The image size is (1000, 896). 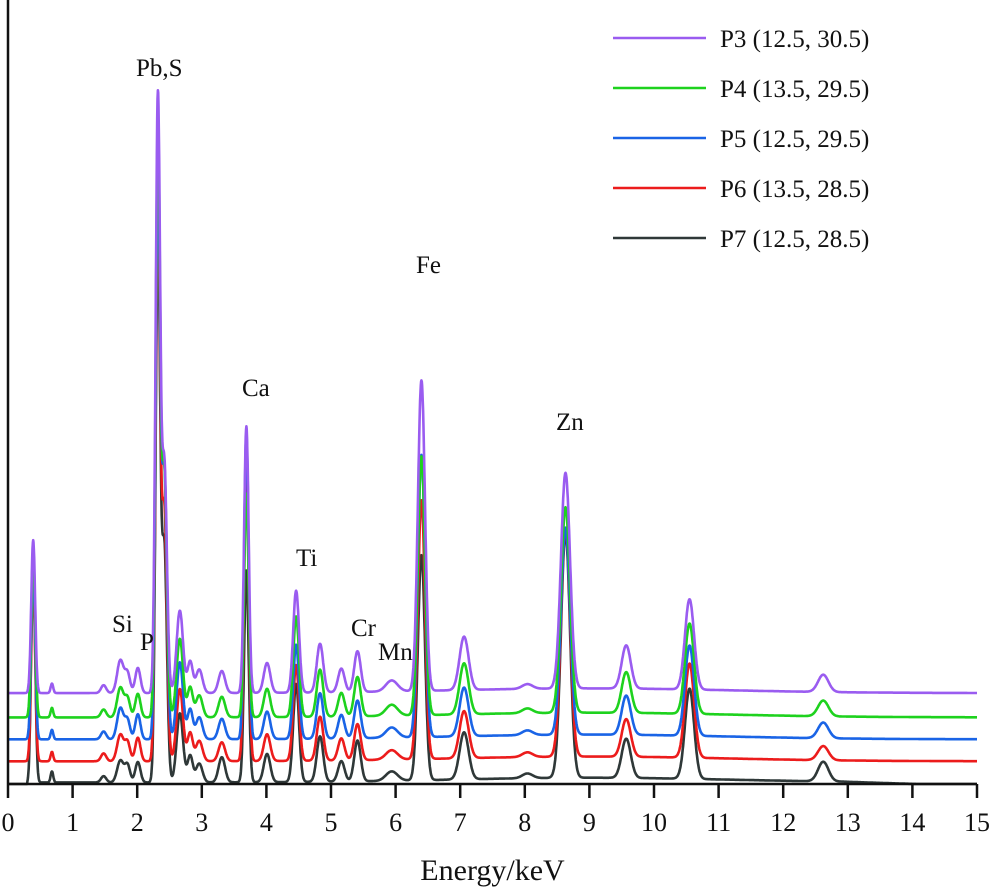 I want to click on peak-label-p: P, so click(x=147, y=642).